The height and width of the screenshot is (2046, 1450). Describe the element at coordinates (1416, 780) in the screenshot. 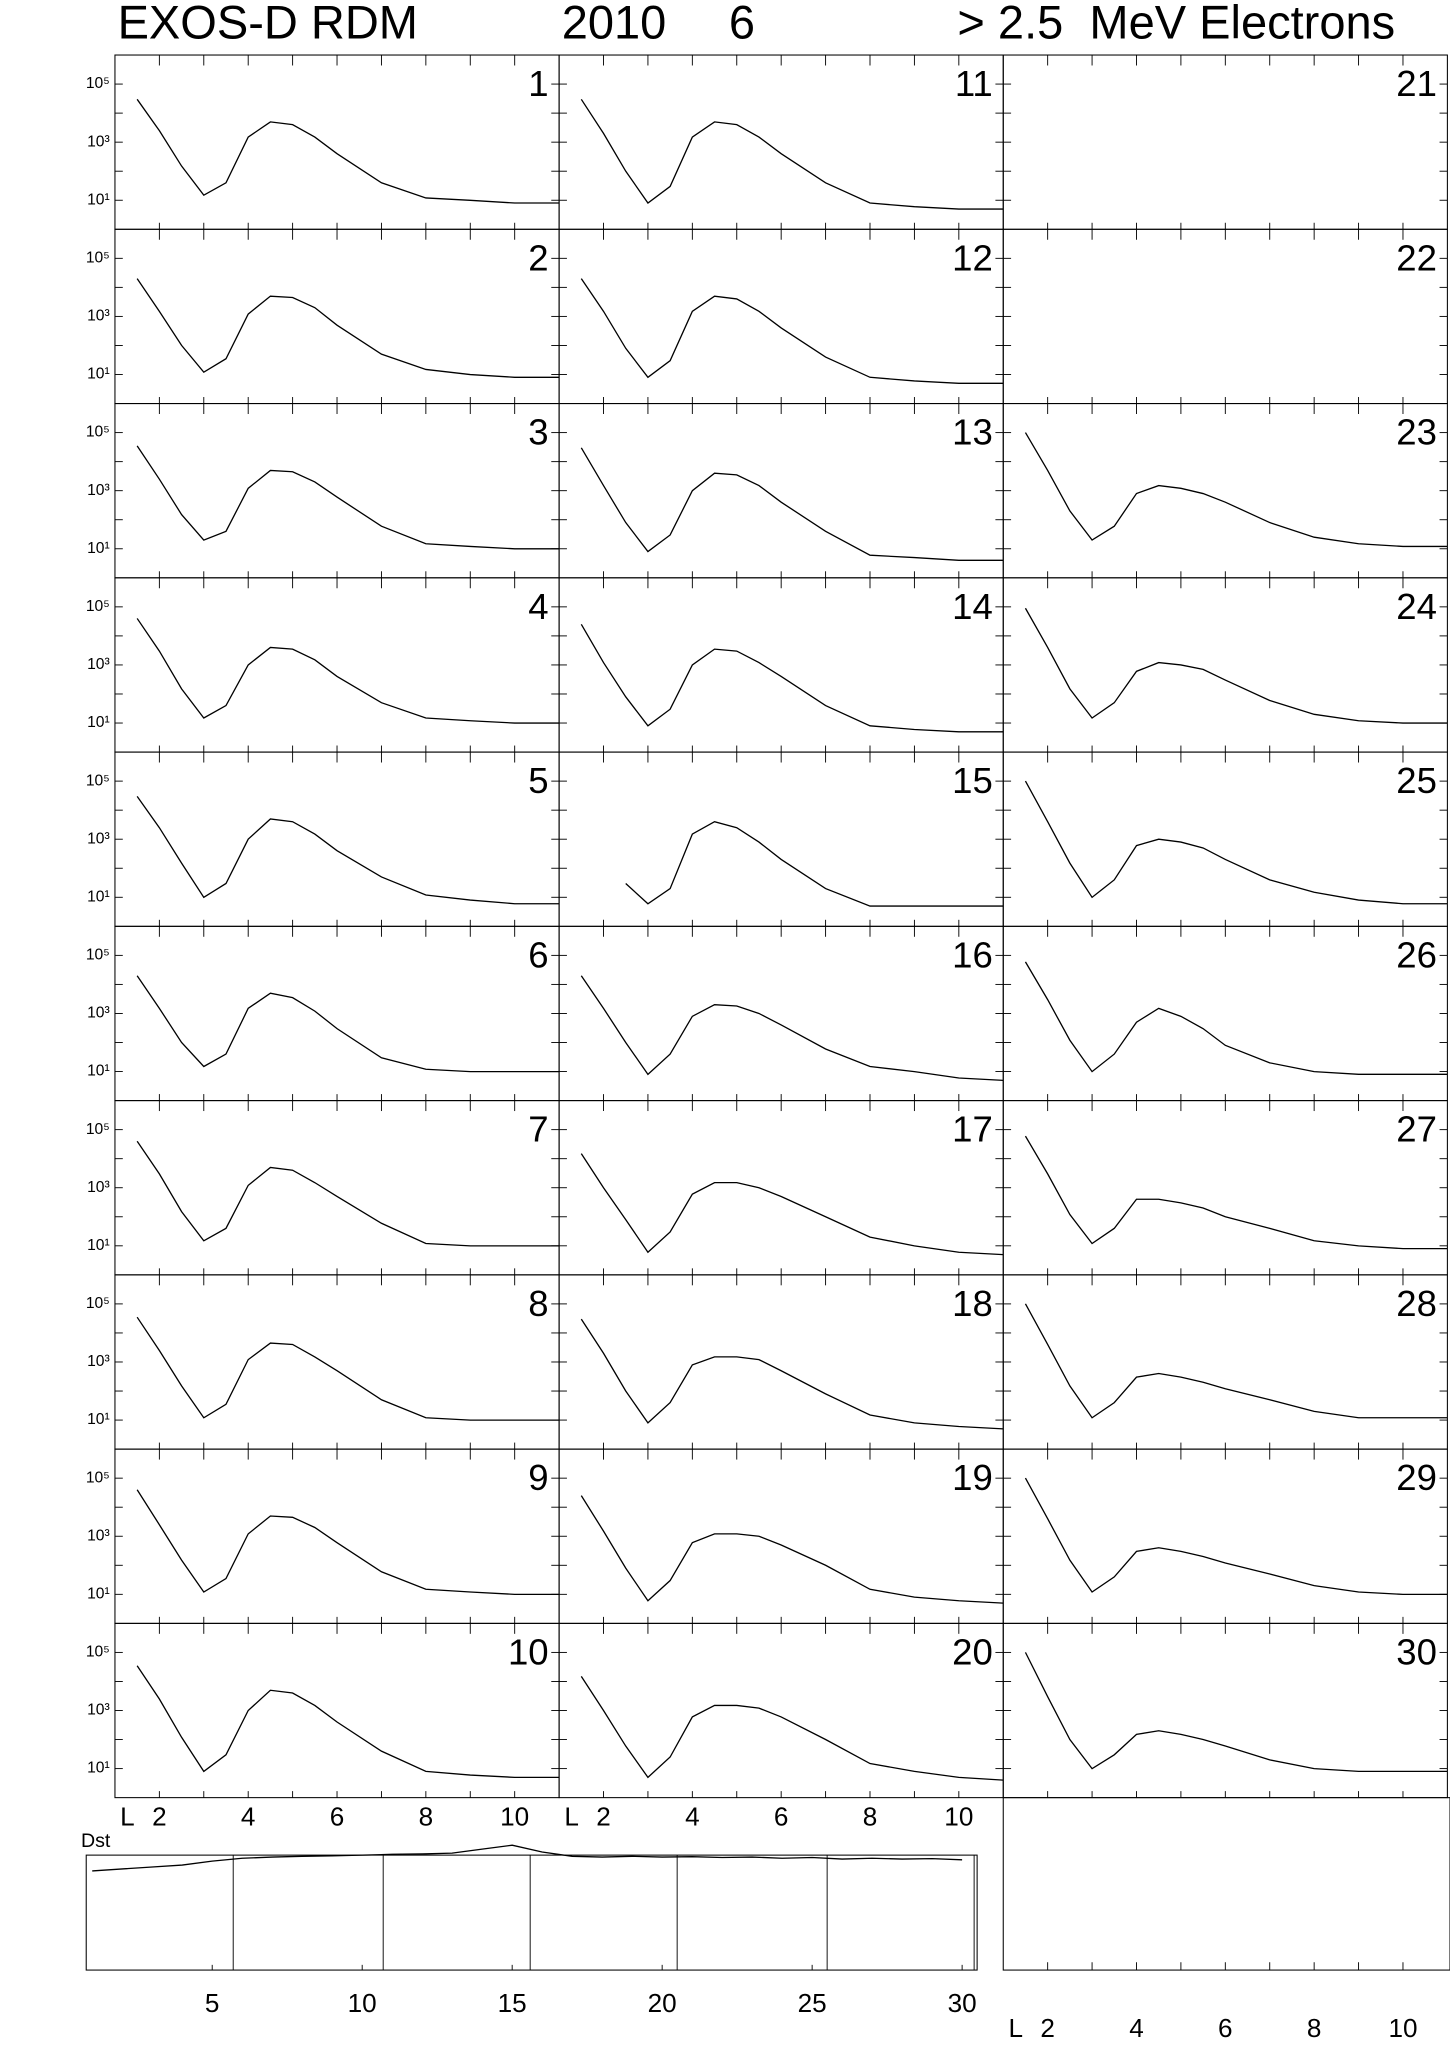

I see `panel-number: 25` at that location.